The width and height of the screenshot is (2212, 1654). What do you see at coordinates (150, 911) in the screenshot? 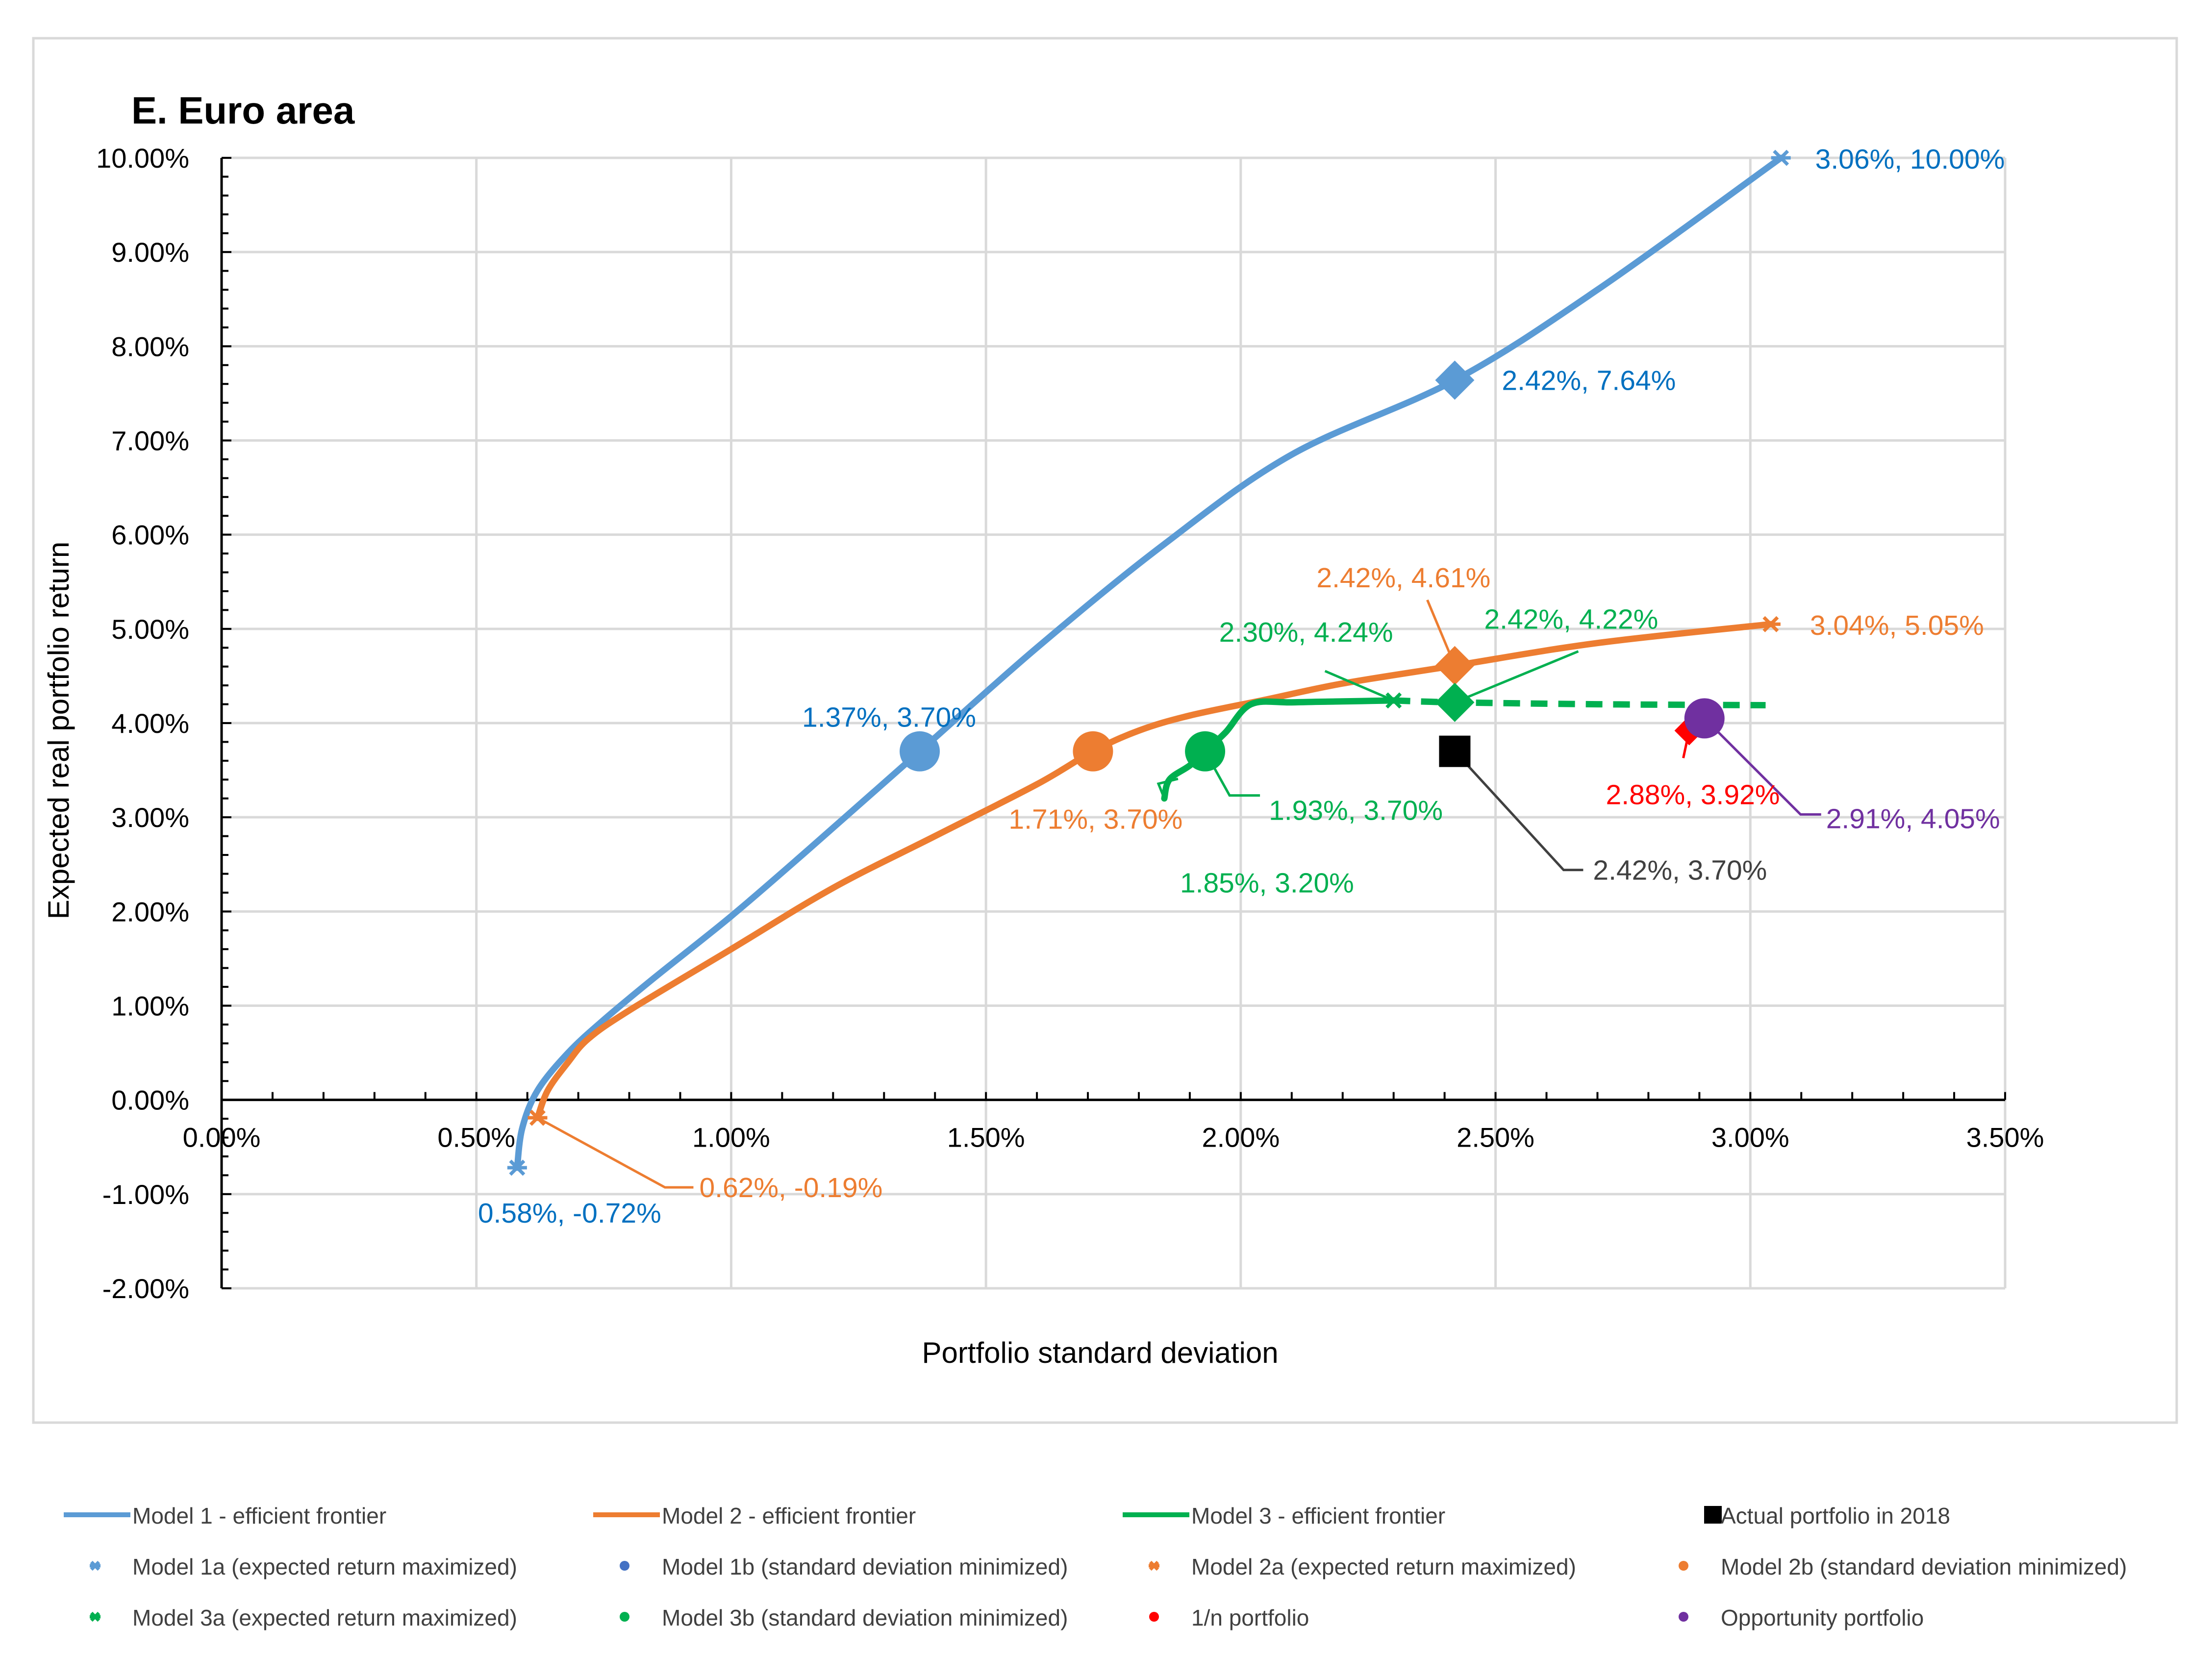
I see `y-tick-label: 2.00%` at bounding box center [150, 911].